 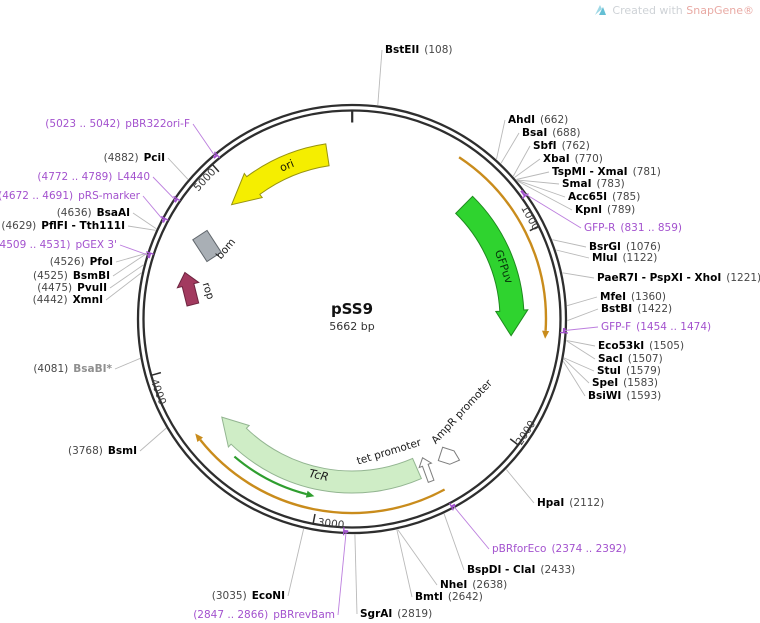 I want to click on site-label-bsaai: (4636) BsaAI, so click(x=93, y=213).